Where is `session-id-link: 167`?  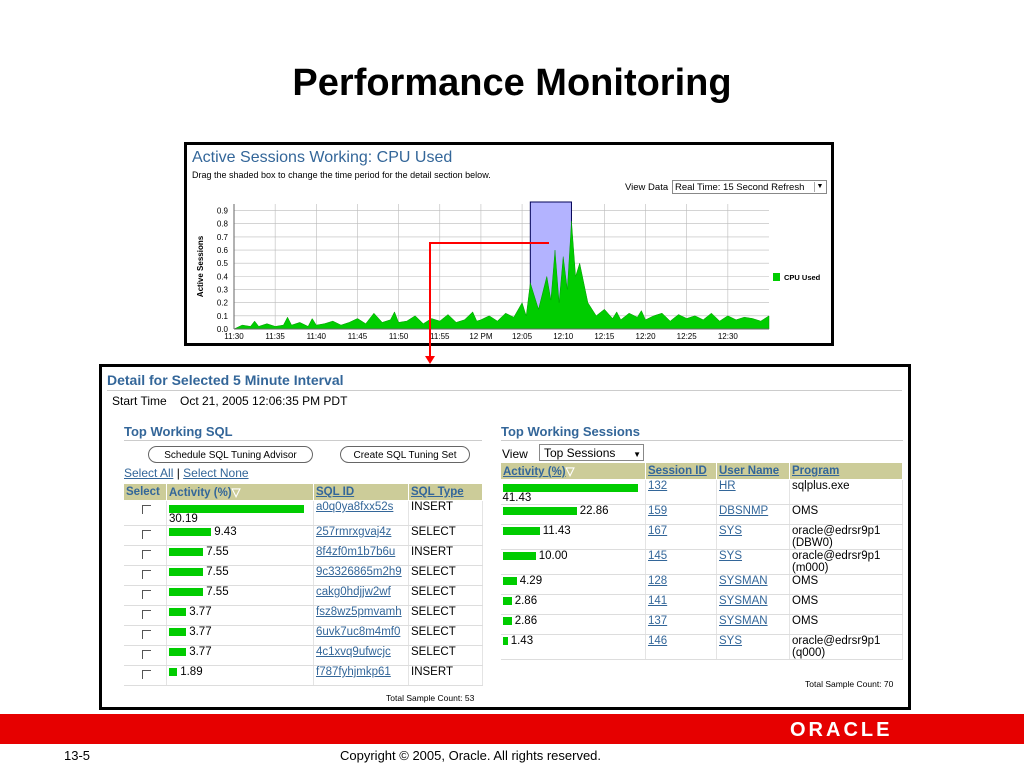
session-id-link: 167 is located at coordinates (658, 531).